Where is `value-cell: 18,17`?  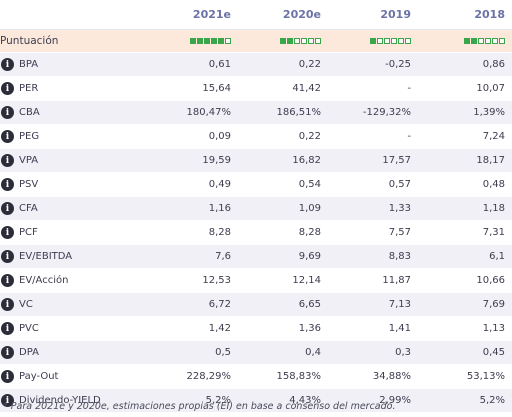 value-cell: 18,17 is located at coordinates (490, 160).